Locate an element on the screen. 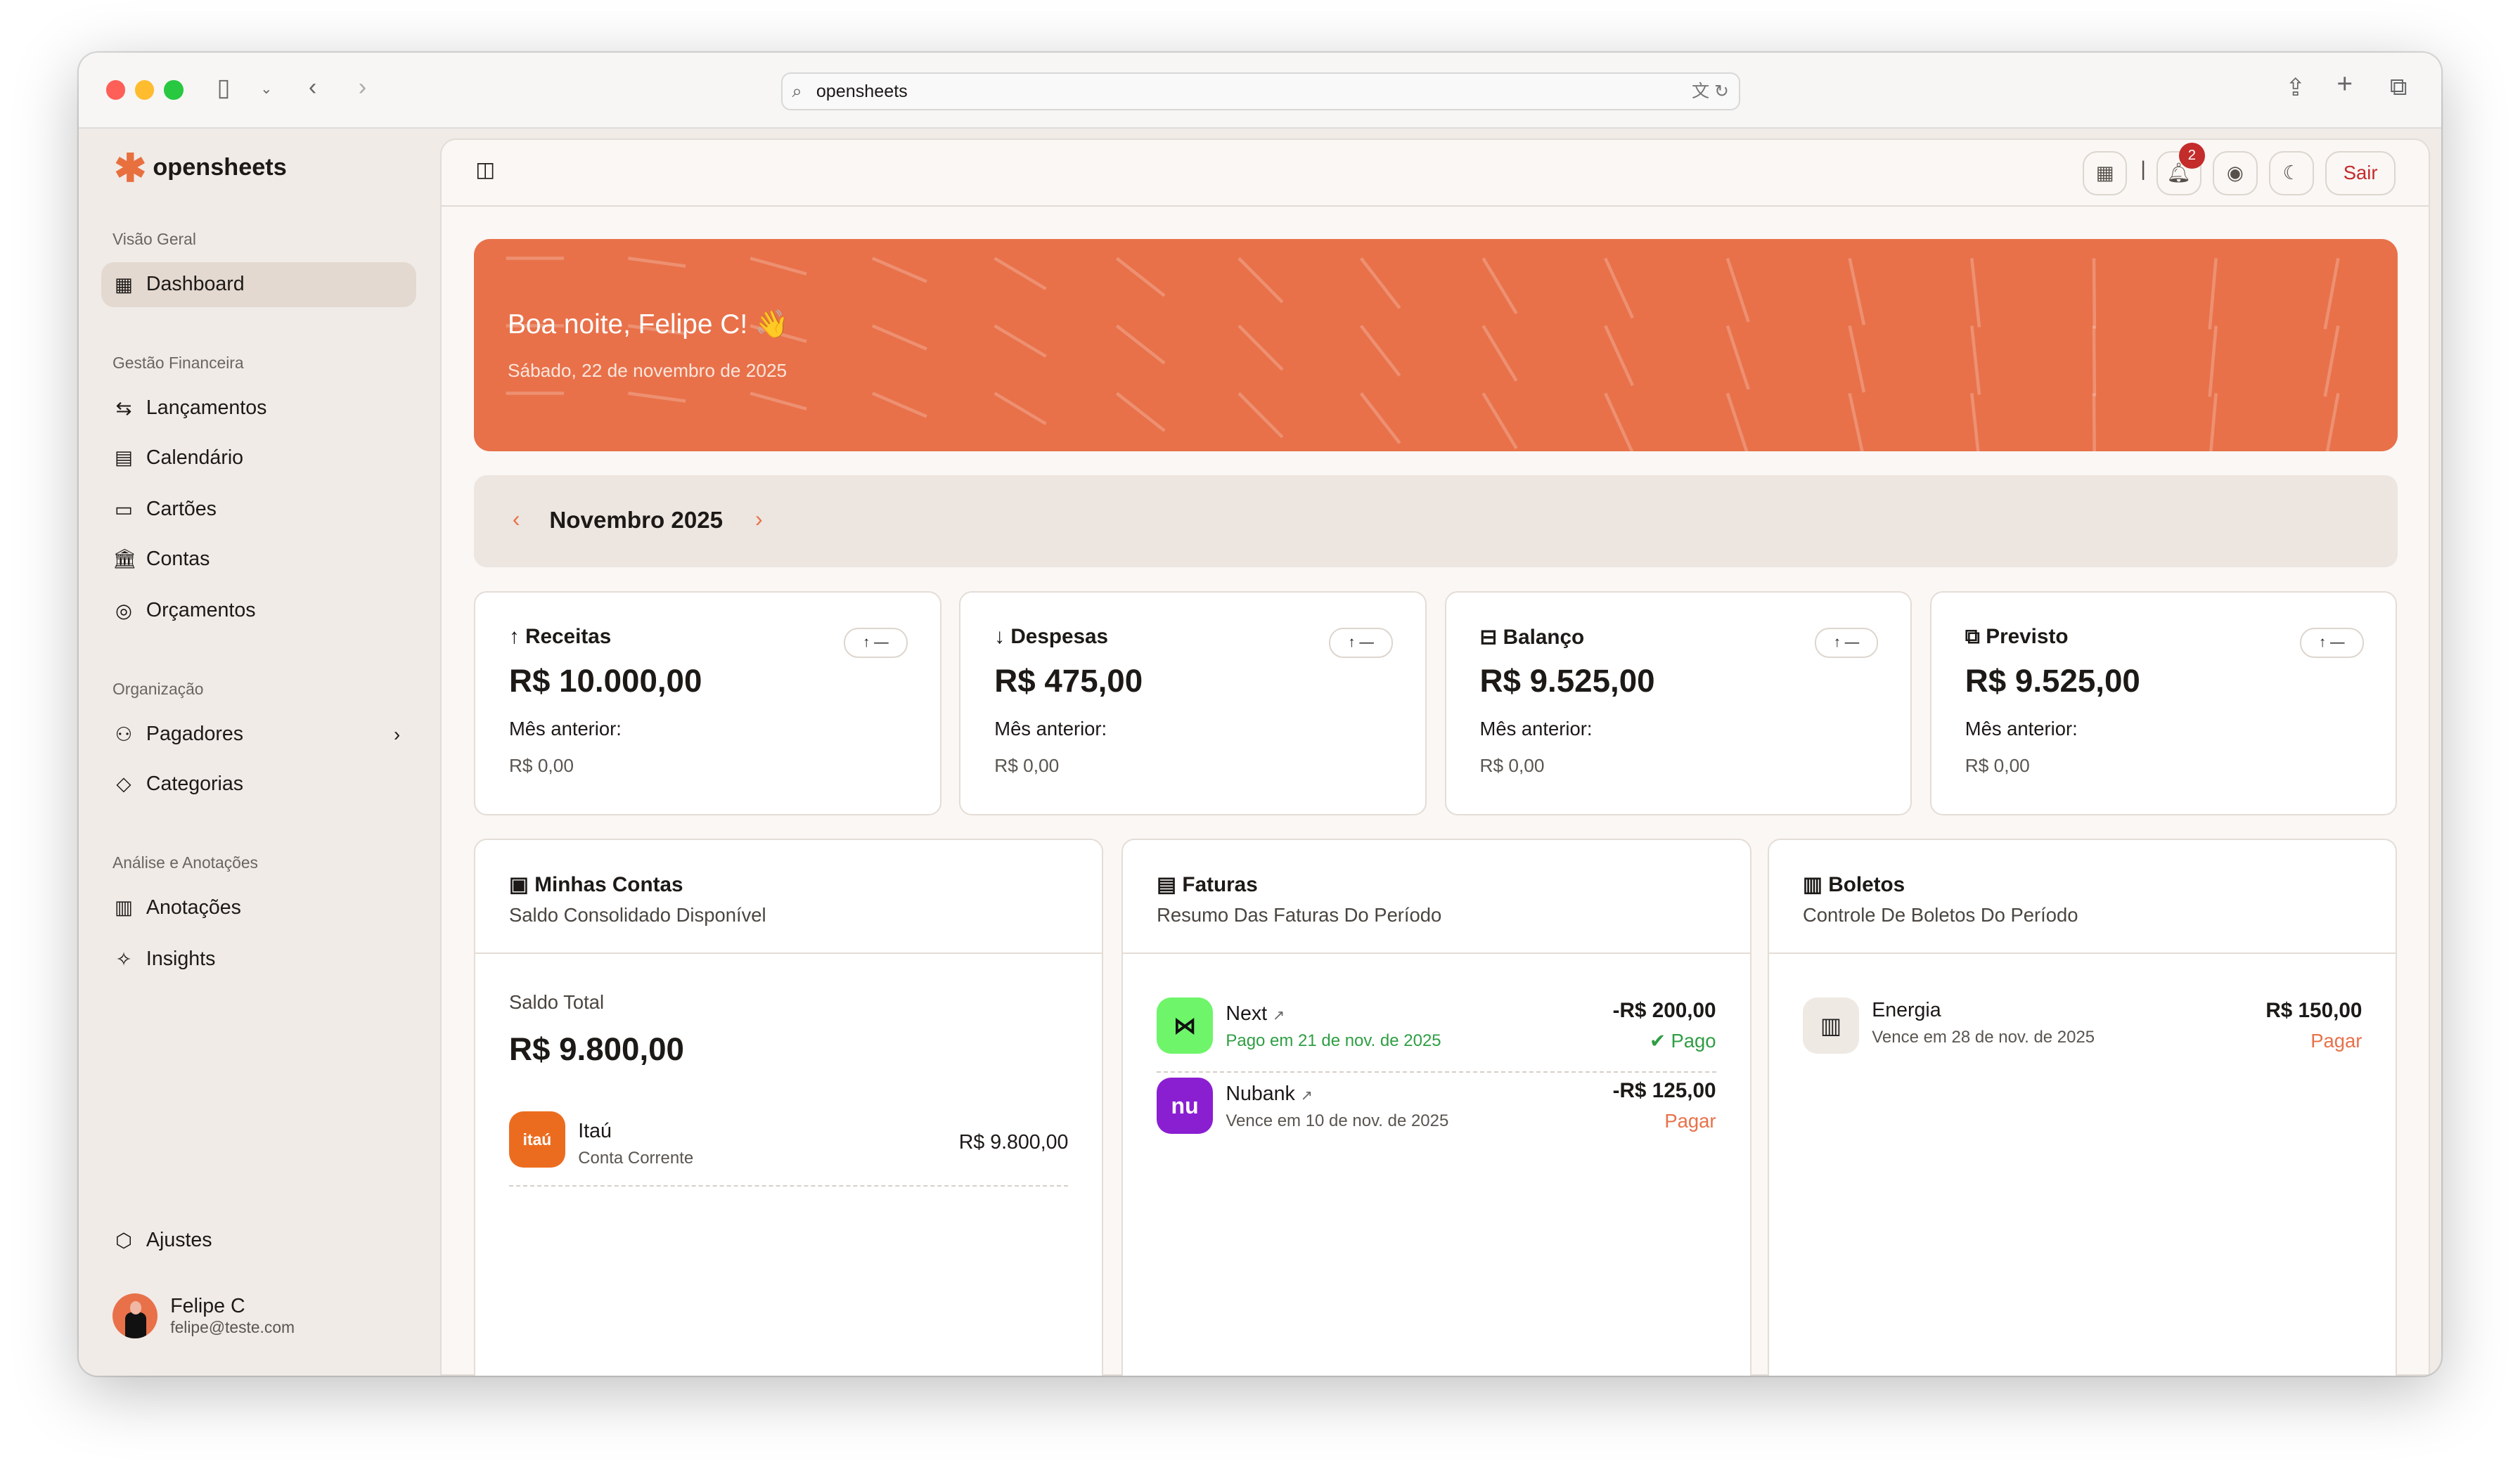  logout-button: Sair is located at coordinates (2360, 172).